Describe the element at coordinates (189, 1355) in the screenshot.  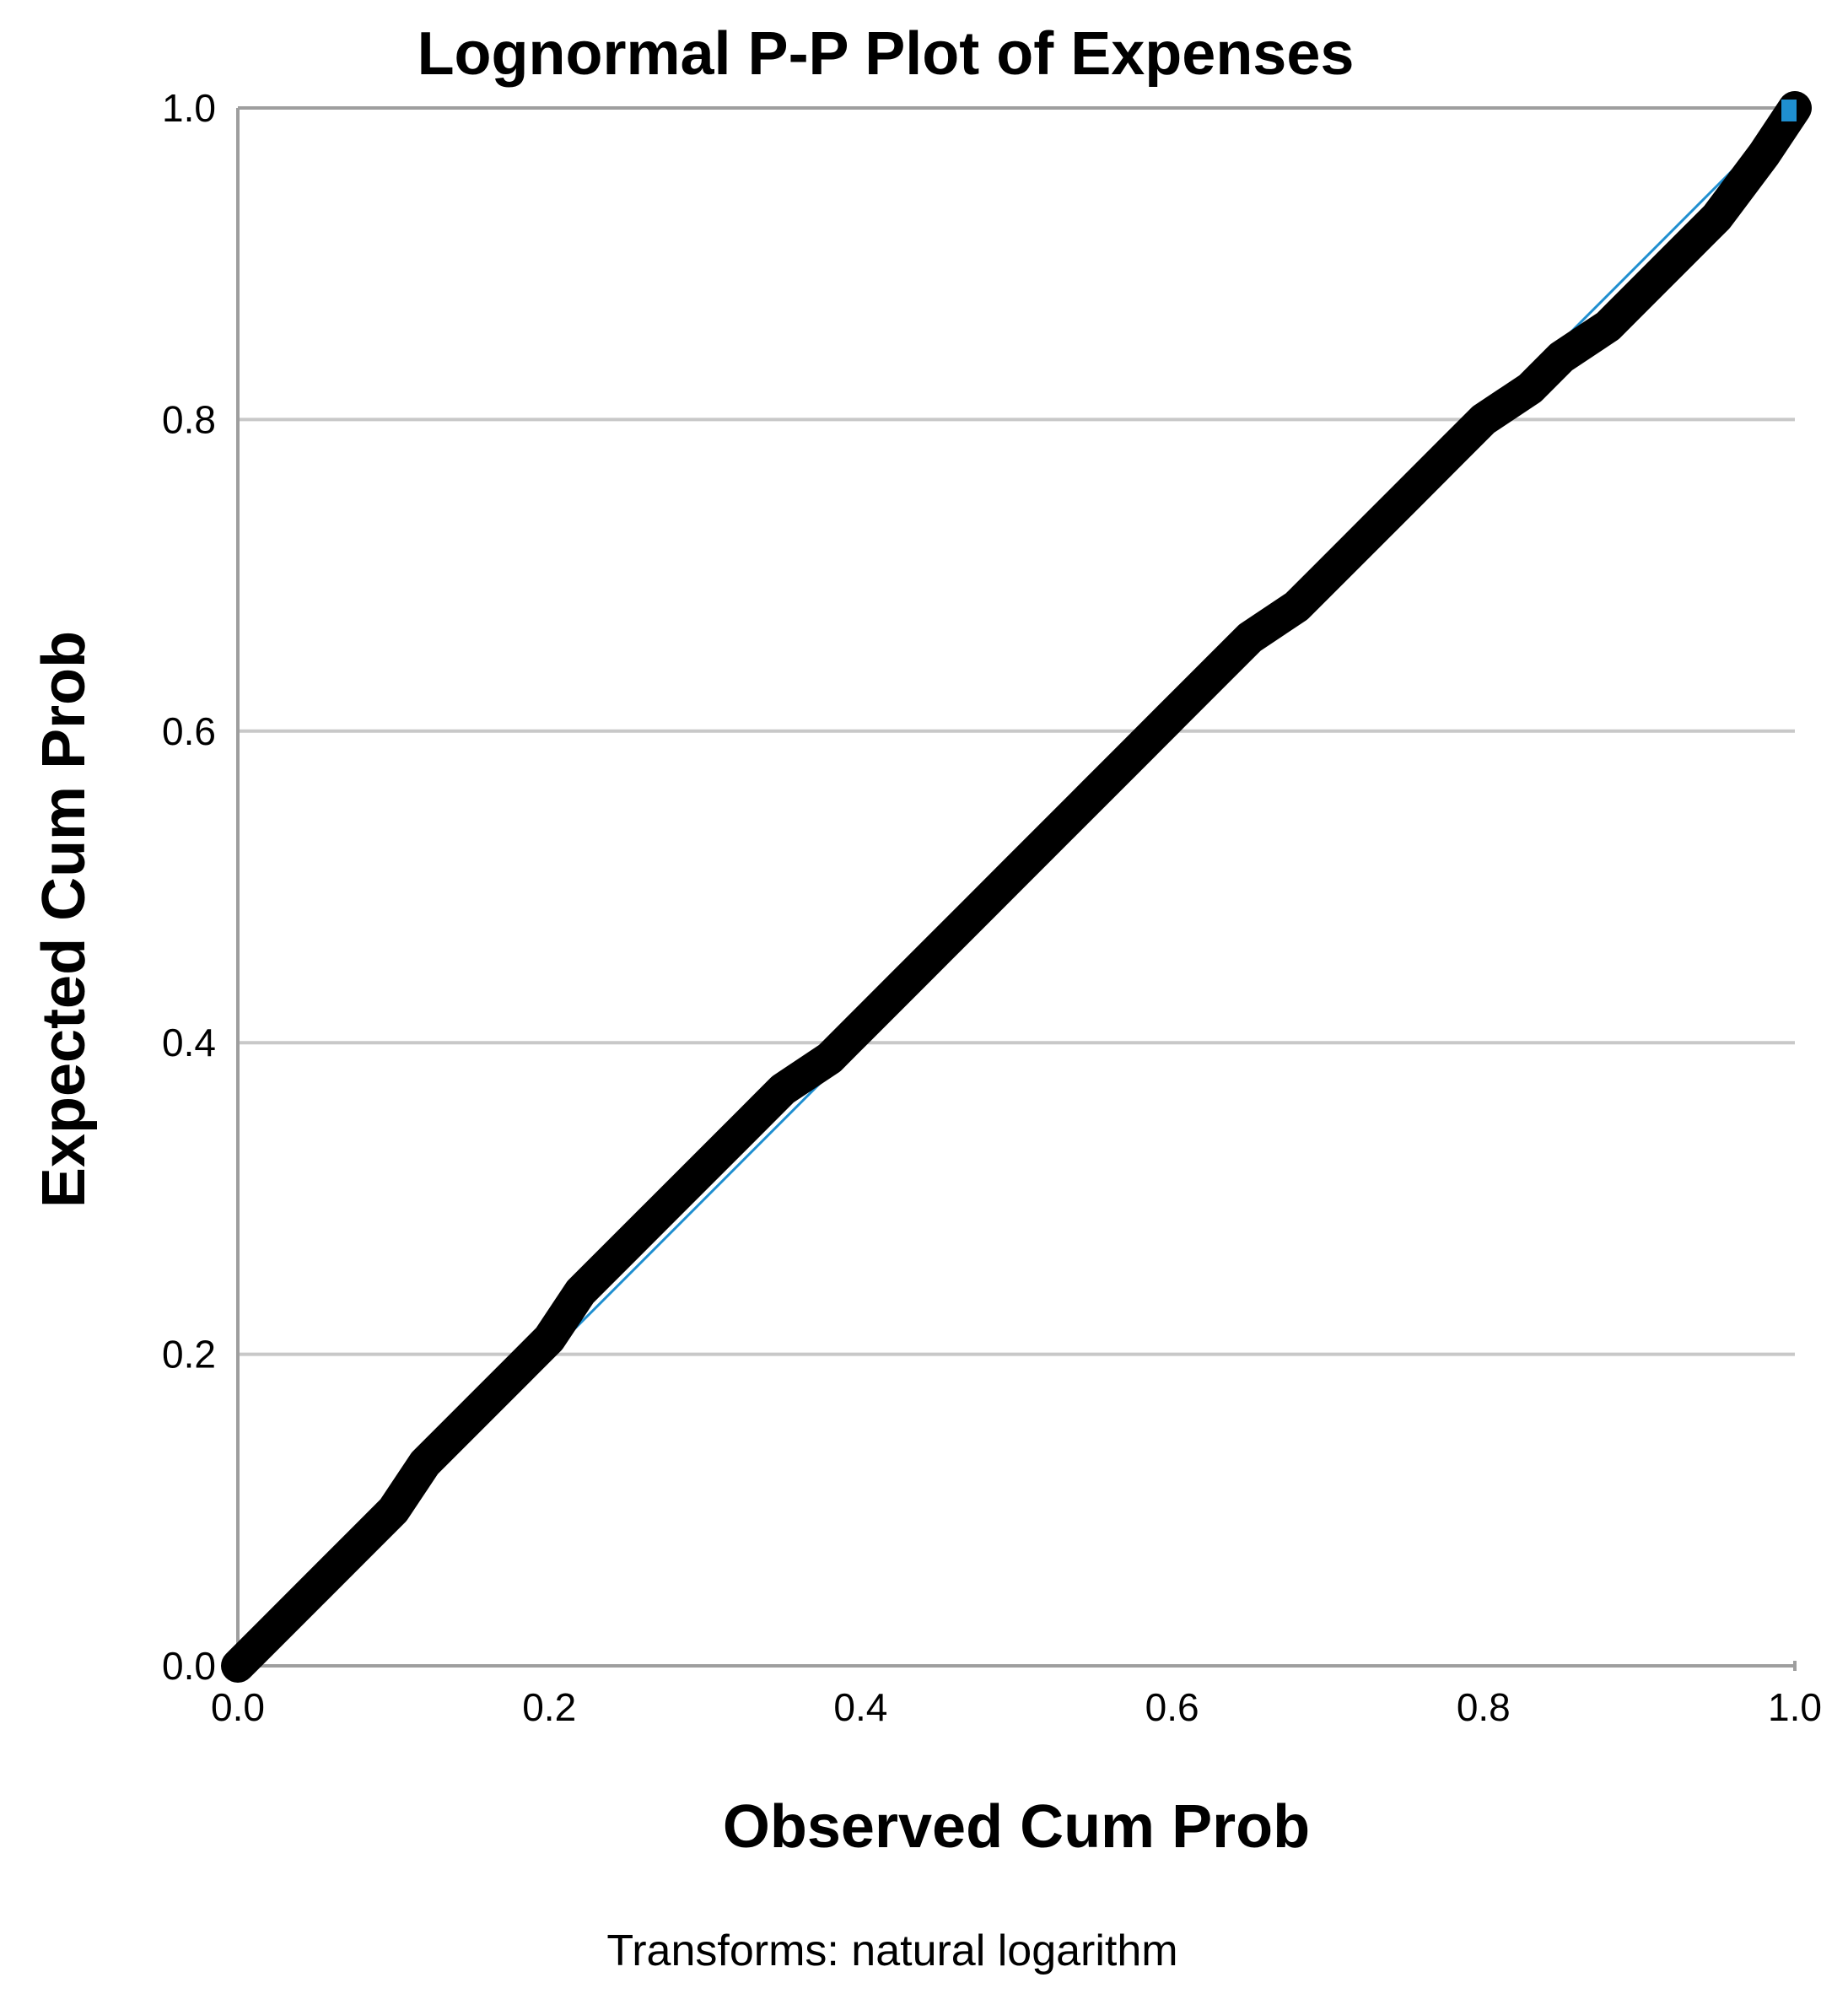
I see `y-tick-label: 0.2` at that location.